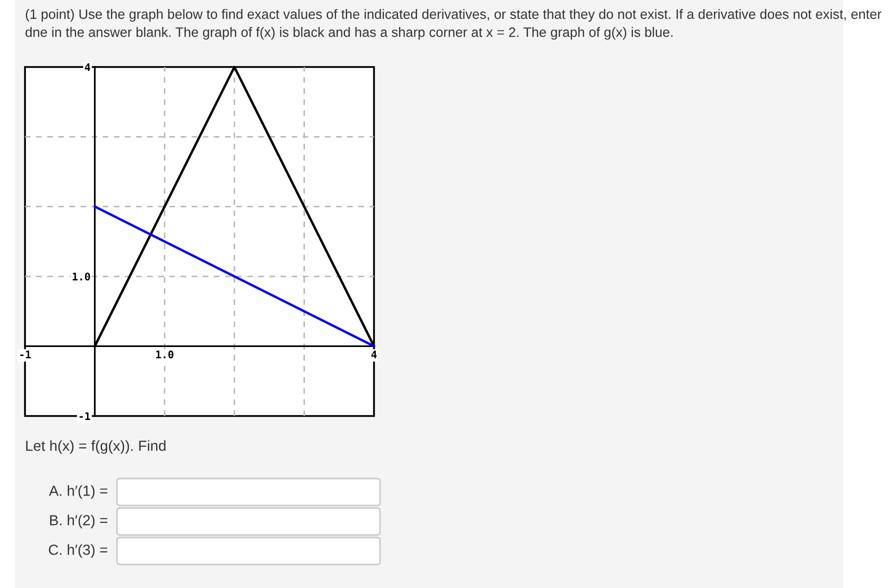 Image resolution: width=895 pixels, height=588 pixels. I want to click on text: B. h′(2) =, so click(79, 521).